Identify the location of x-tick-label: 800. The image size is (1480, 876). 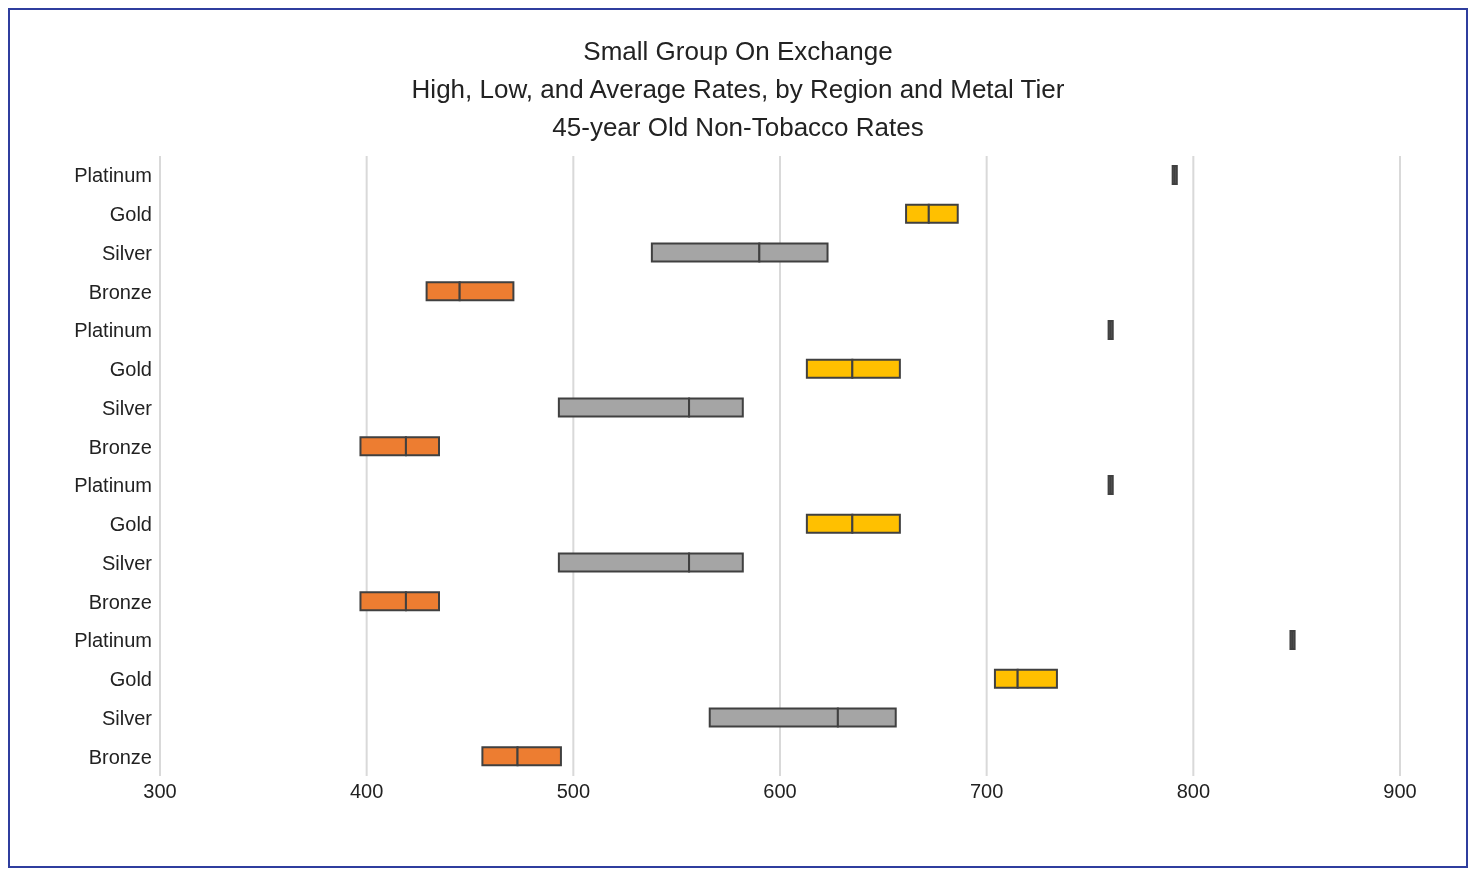
(1193, 791).